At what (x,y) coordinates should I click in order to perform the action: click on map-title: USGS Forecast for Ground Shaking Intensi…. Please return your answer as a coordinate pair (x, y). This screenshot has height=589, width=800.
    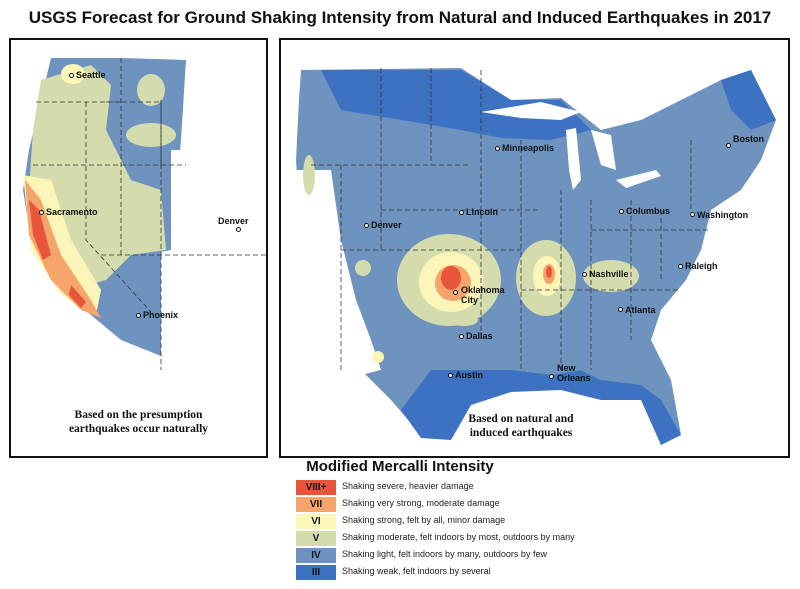
    Looking at the image, I should click on (400, 17).